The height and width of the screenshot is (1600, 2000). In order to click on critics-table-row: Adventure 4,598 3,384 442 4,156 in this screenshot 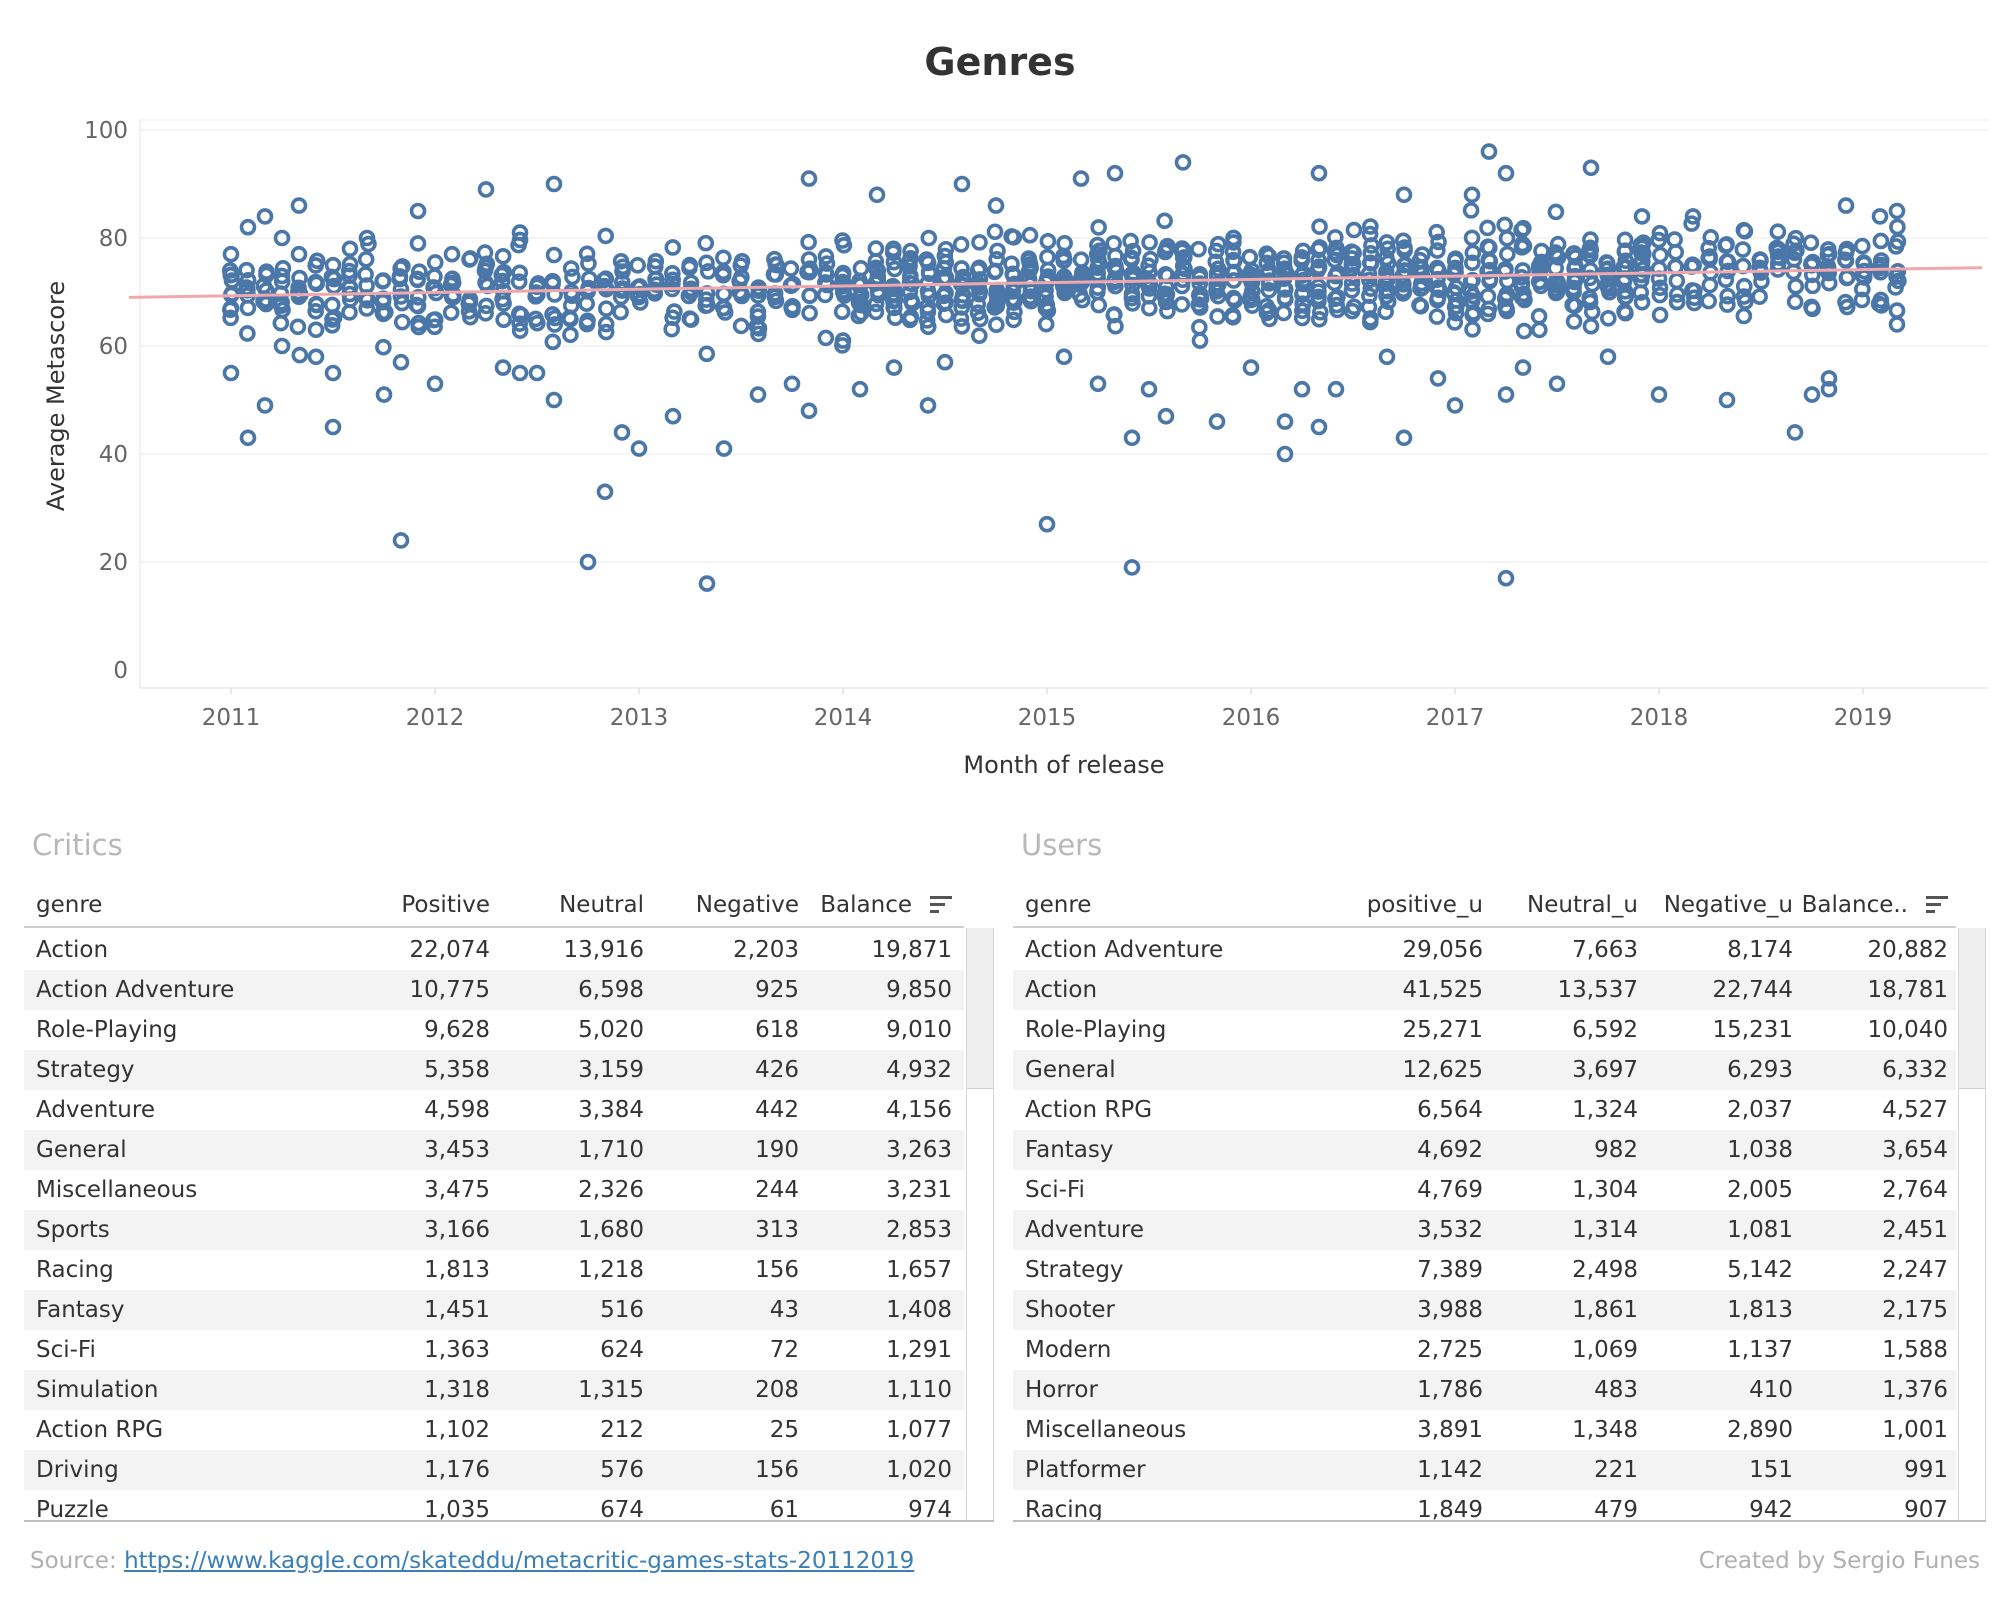, I will do `click(494, 1110)`.